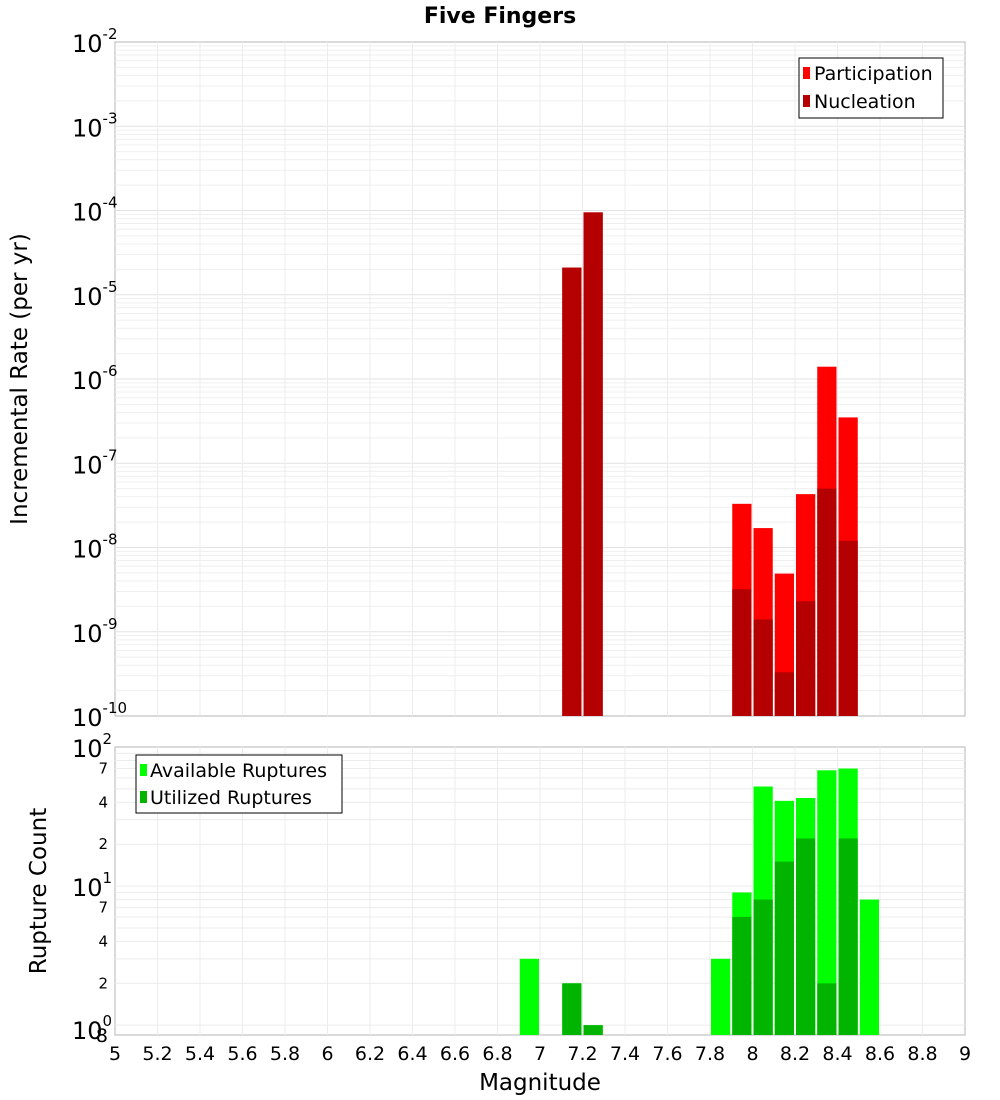 The image size is (1000, 1100). Describe the element at coordinates (20, 379) in the screenshot. I see `top-y-axis-label: Incremental Rate (per yr)` at that location.